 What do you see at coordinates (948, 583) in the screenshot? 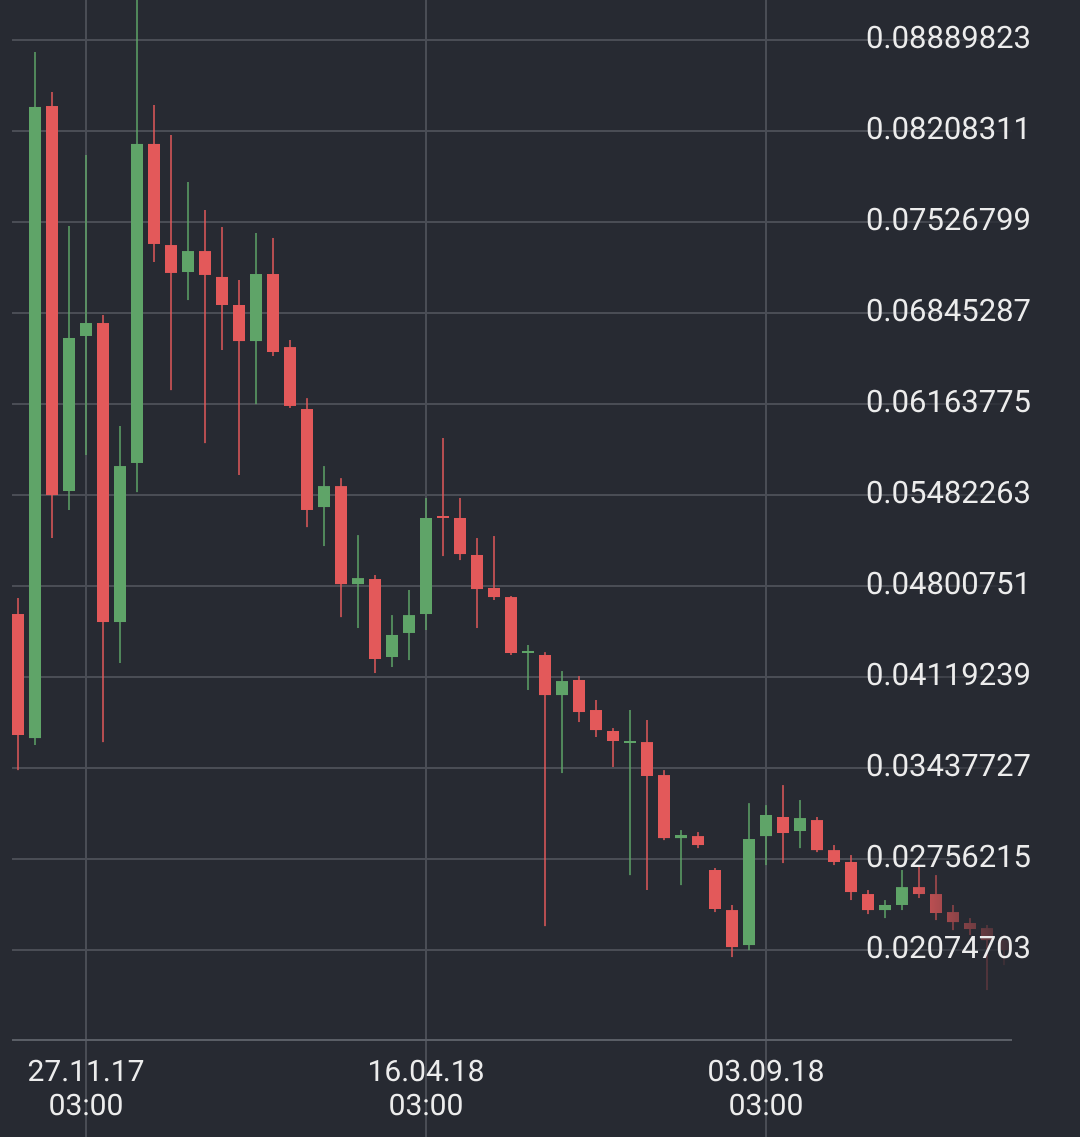
I see `y-tick-label: 0.04800751` at bounding box center [948, 583].